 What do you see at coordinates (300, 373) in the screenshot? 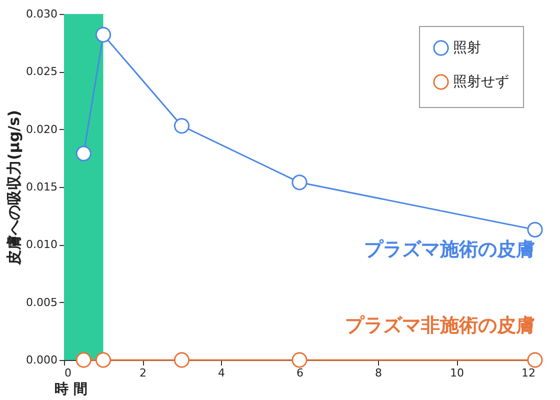
I see `x-tick-label: 6` at bounding box center [300, 373].